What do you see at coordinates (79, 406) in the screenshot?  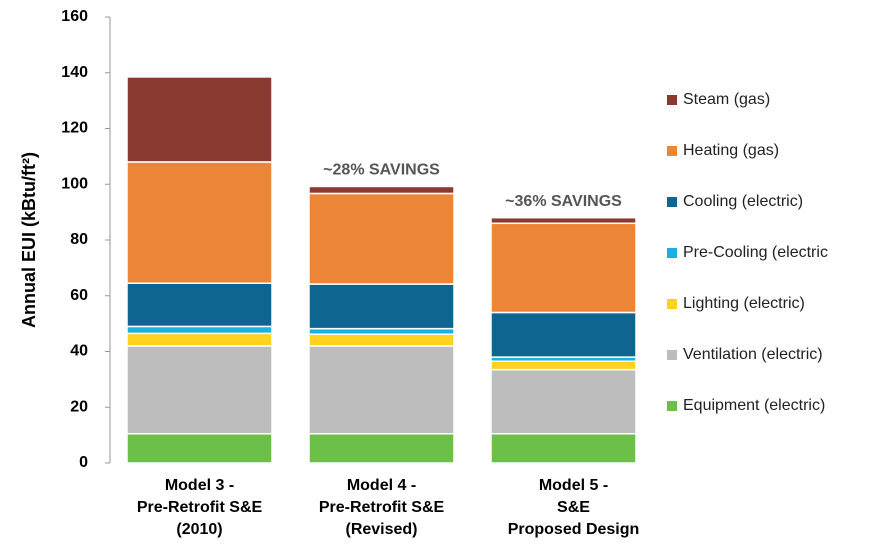 I see `y-tick-label: 20` at bounding box center [79, 406].